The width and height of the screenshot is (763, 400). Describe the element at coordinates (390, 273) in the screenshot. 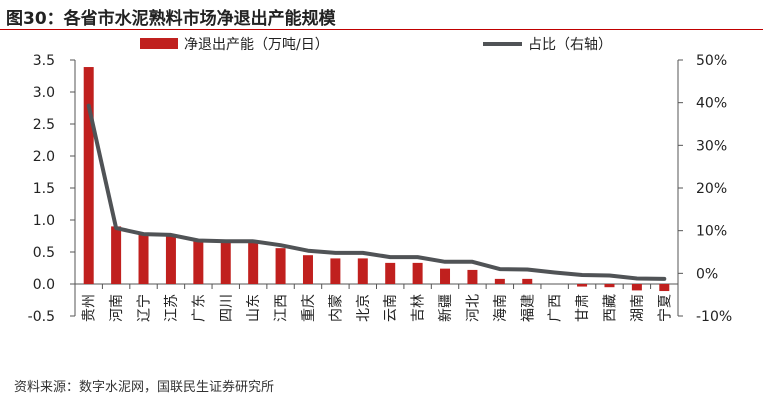

I see `bar-云南` at that location.